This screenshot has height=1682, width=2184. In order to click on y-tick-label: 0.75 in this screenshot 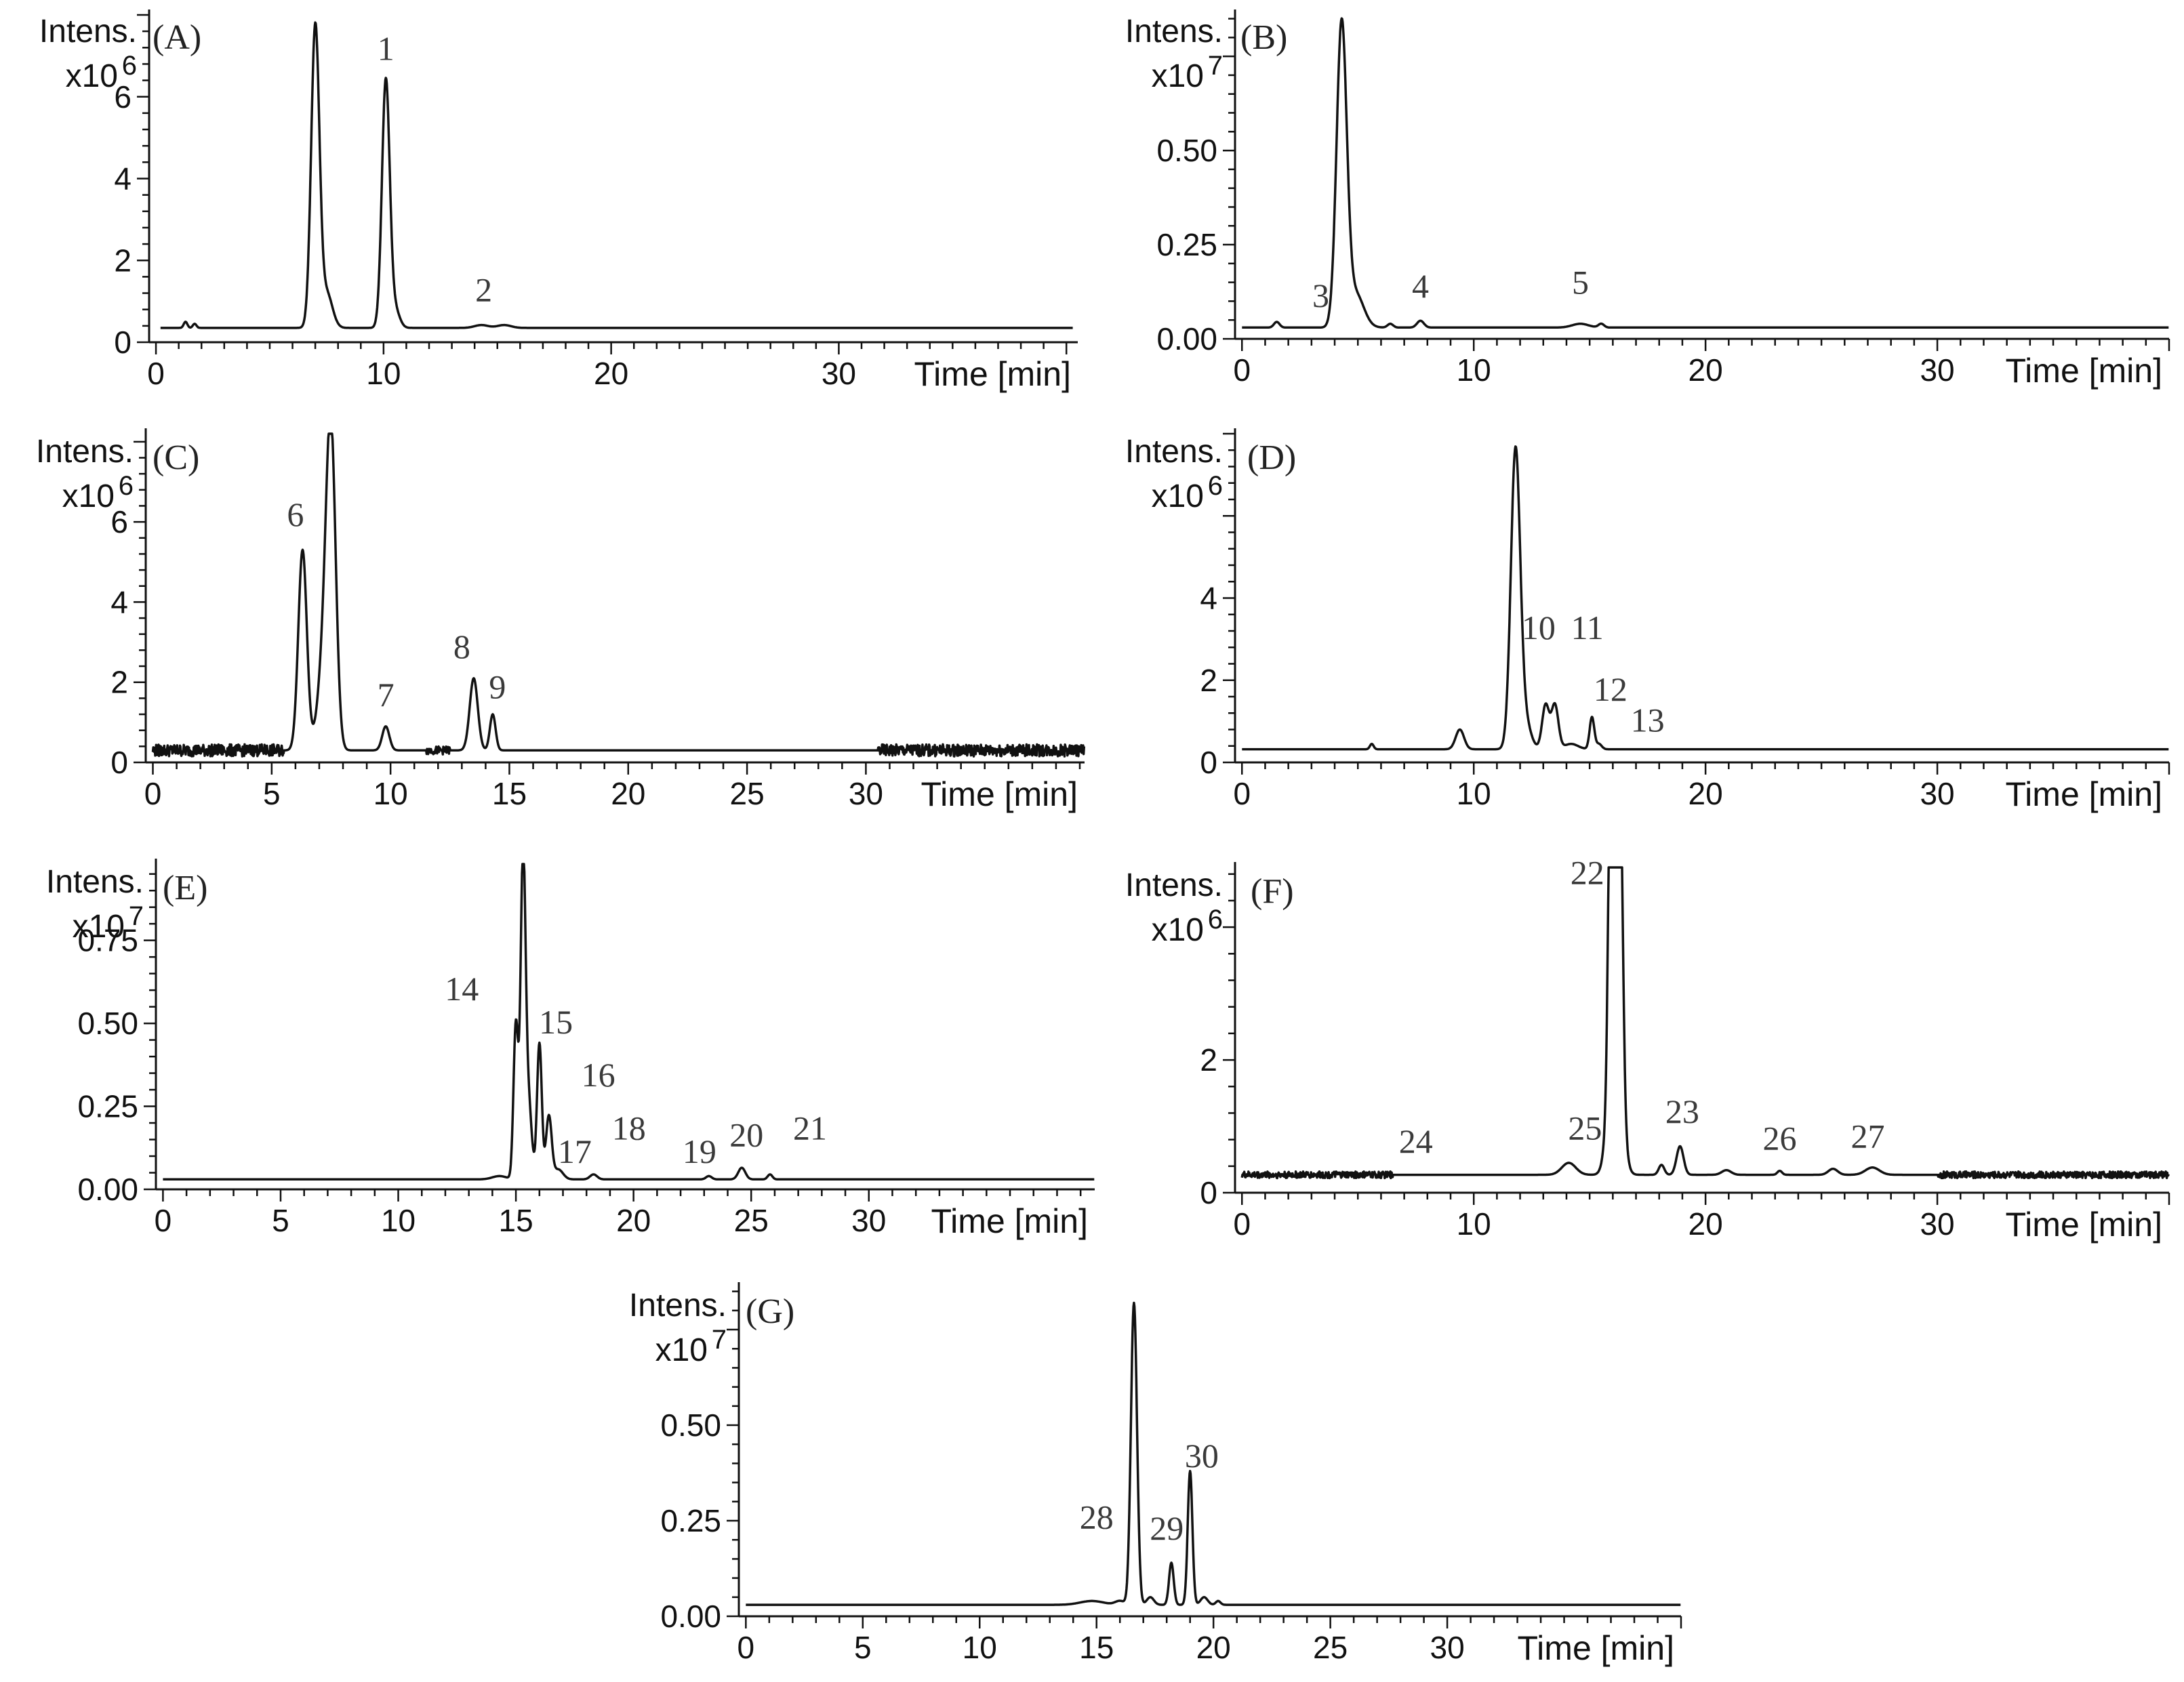, I will do `click(107, 940)`.